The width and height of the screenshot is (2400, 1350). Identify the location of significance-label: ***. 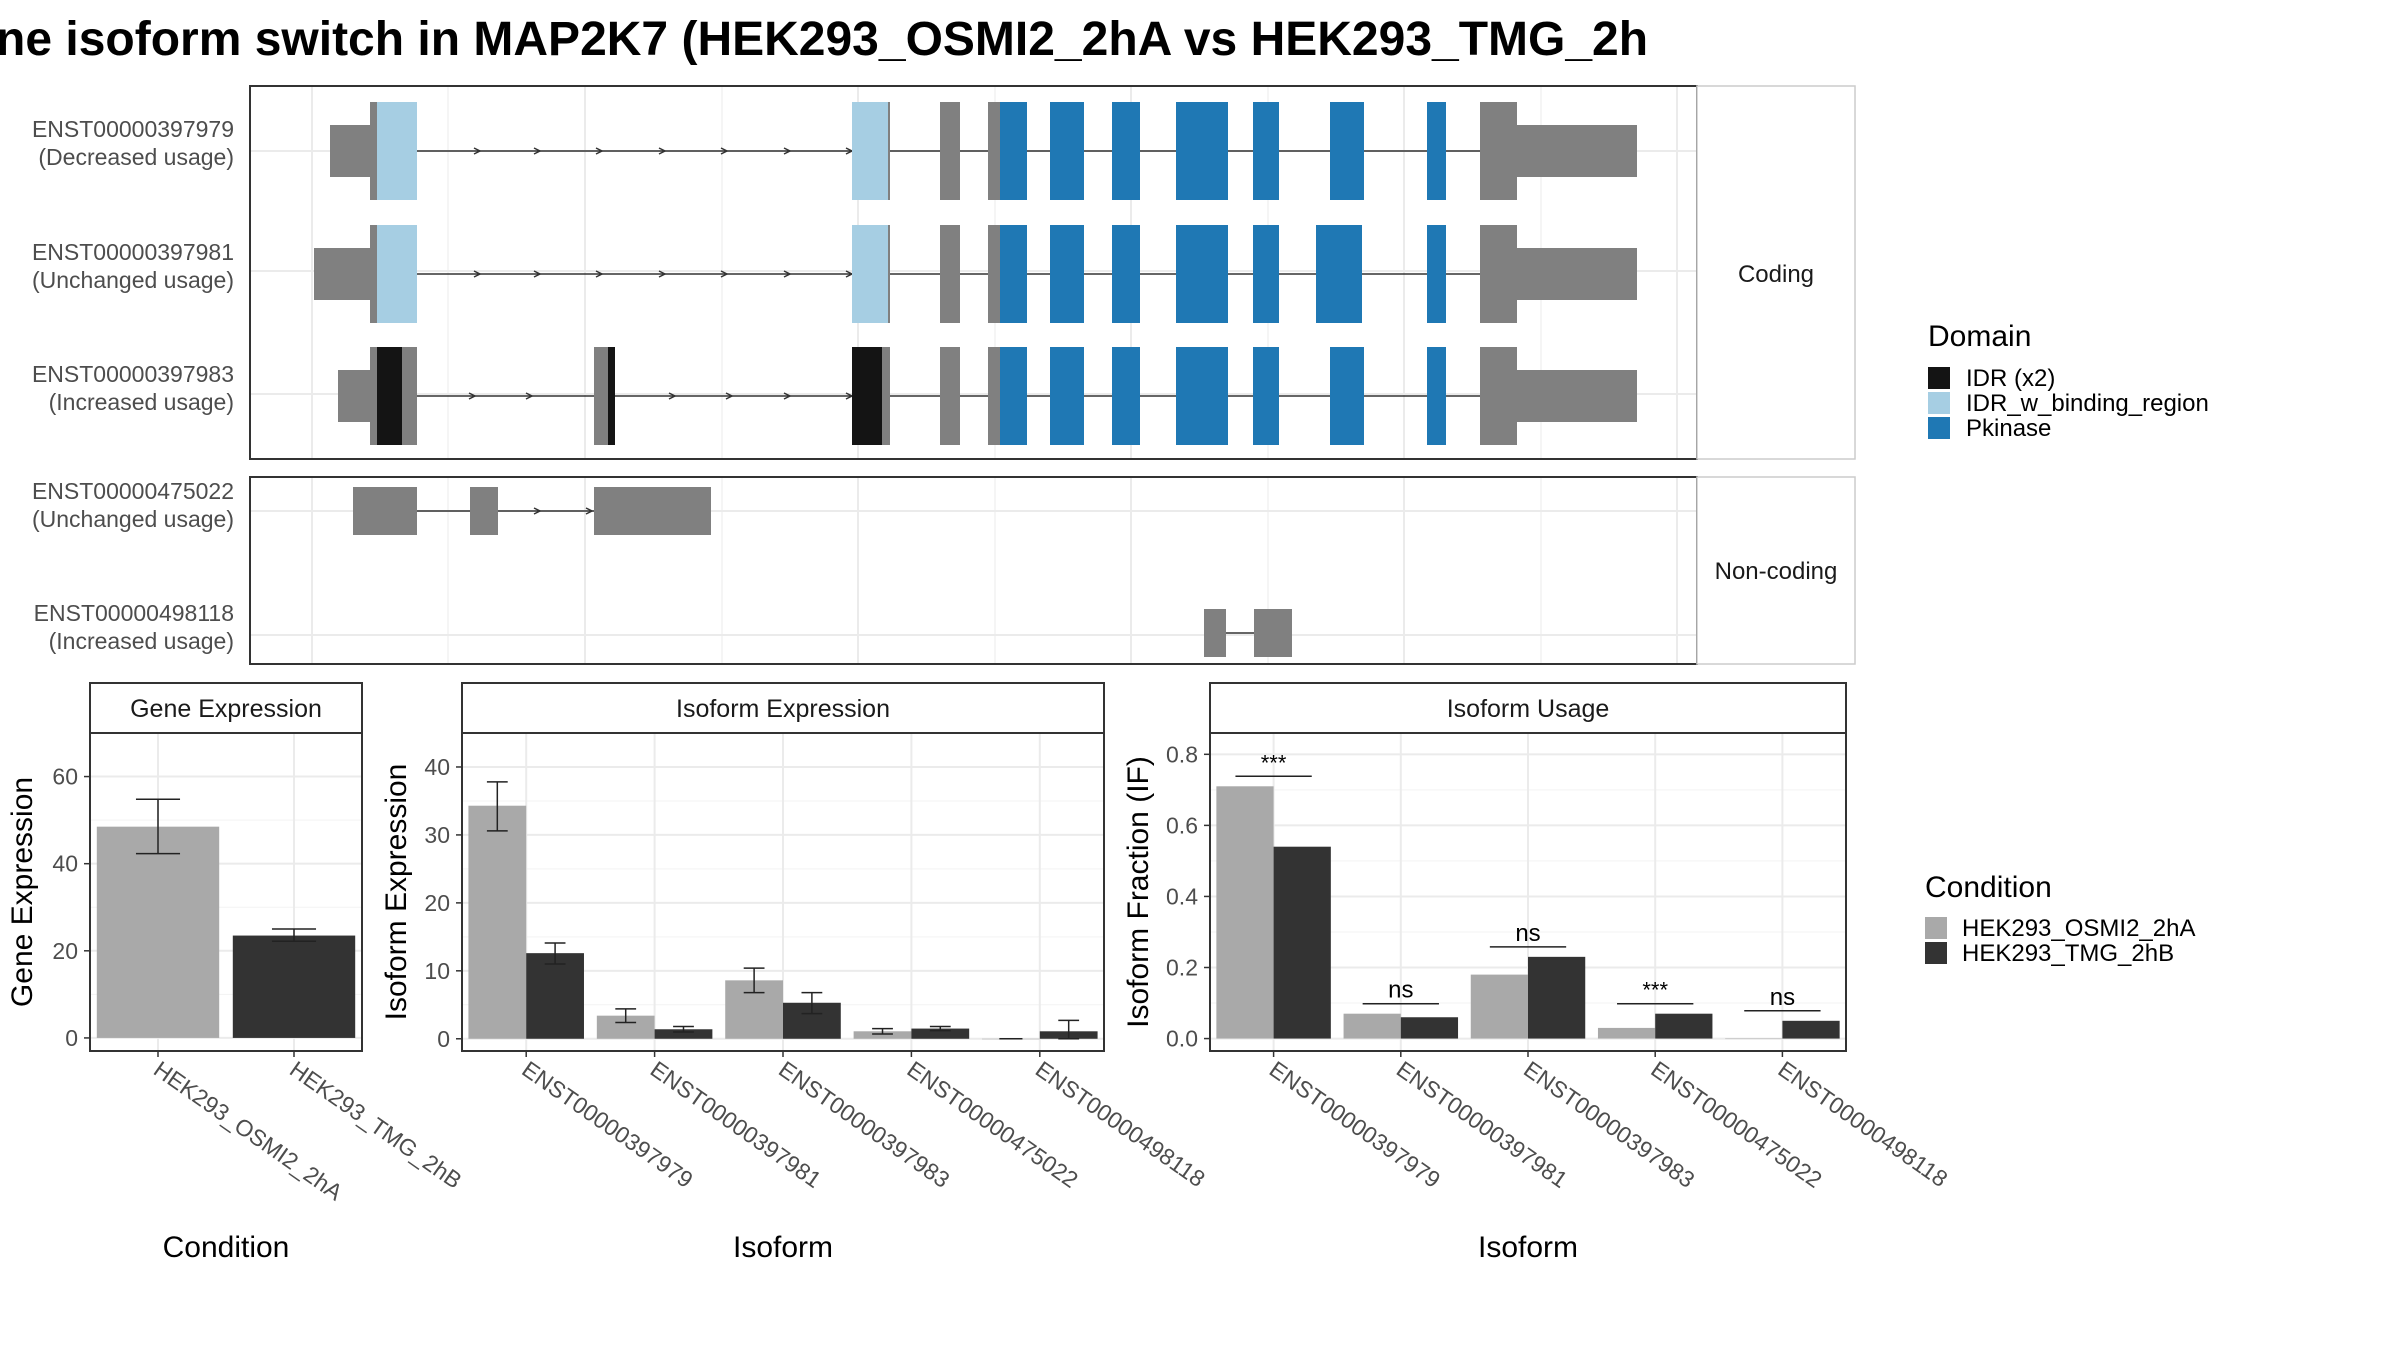
(1274, 762).